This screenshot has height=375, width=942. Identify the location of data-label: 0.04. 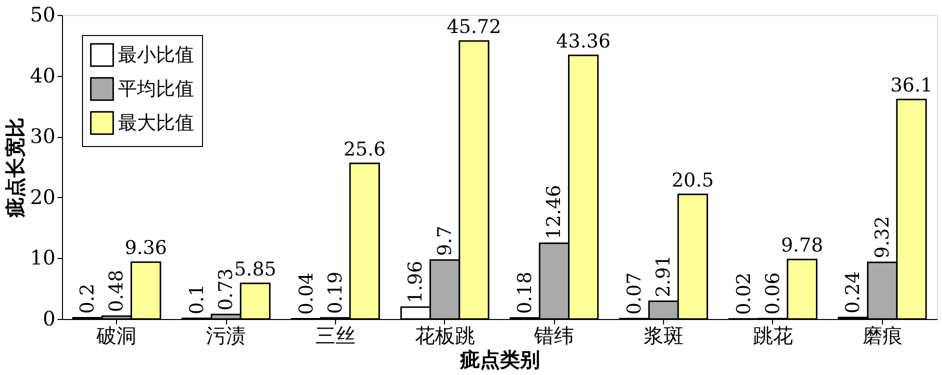
(306, 293).